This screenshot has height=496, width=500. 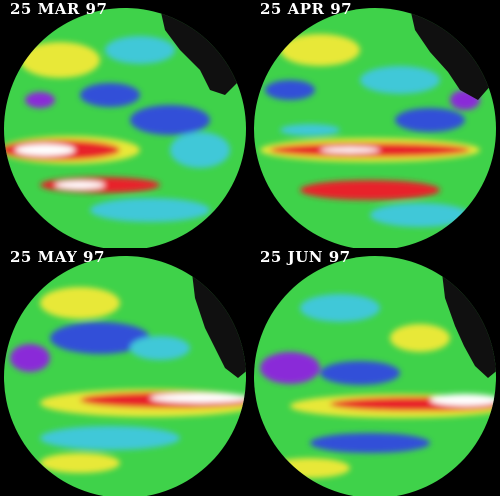 What do you see at coordinates (305, 257) in the screenshot?
I see `date-label-jun: 25 JUN 97` at bounding box center [305, 257].